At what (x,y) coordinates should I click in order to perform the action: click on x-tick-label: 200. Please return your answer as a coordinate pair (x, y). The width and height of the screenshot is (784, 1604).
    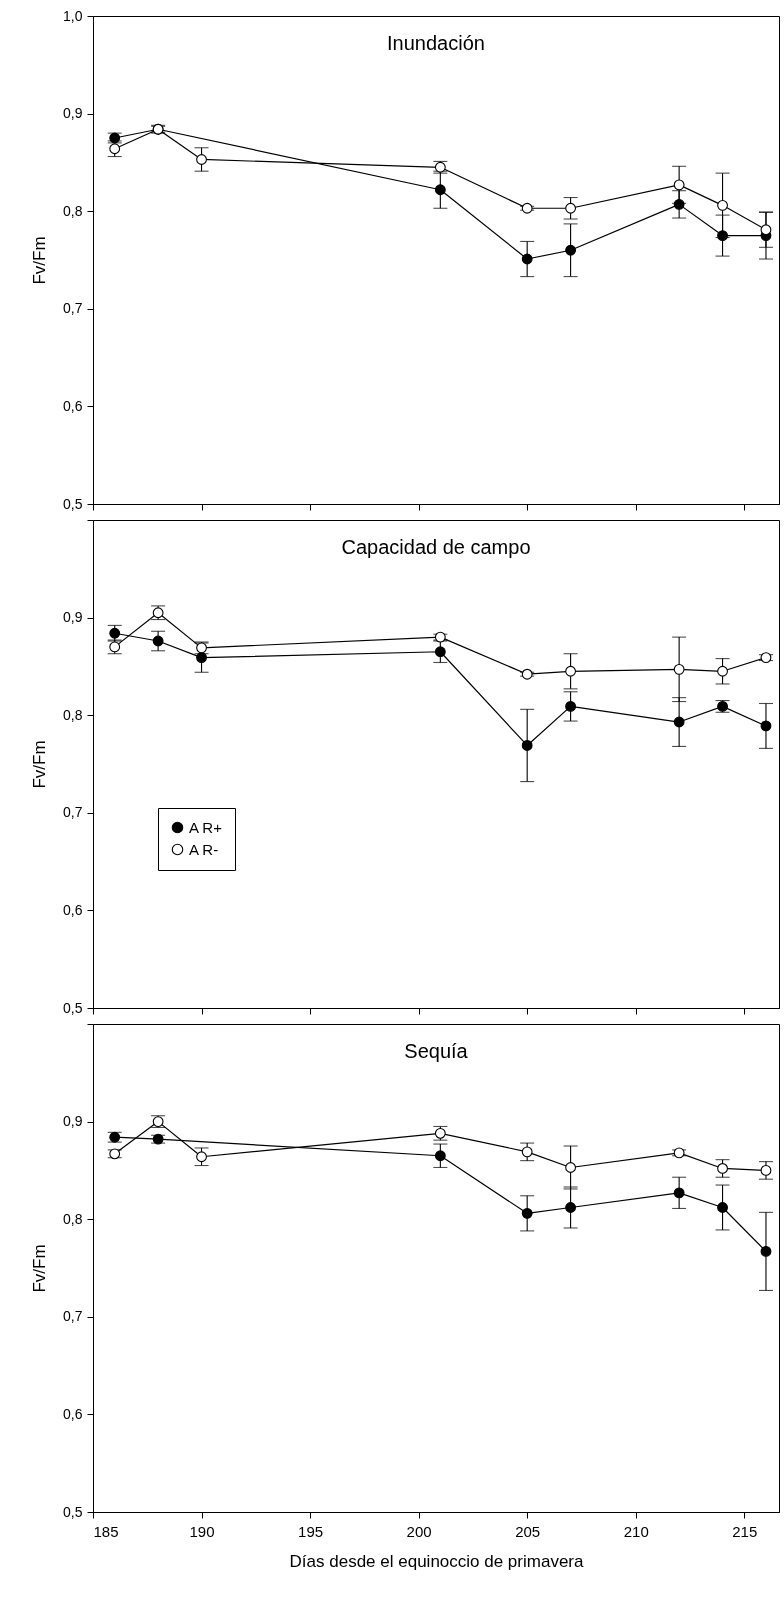
    Looking at the image, I should click on (419, 1531).